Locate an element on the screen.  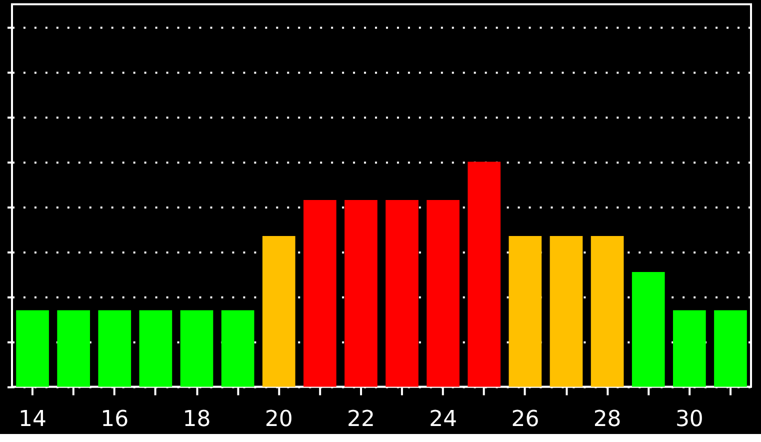
x-tick-label: 16 is located at coordinates (114, 419).